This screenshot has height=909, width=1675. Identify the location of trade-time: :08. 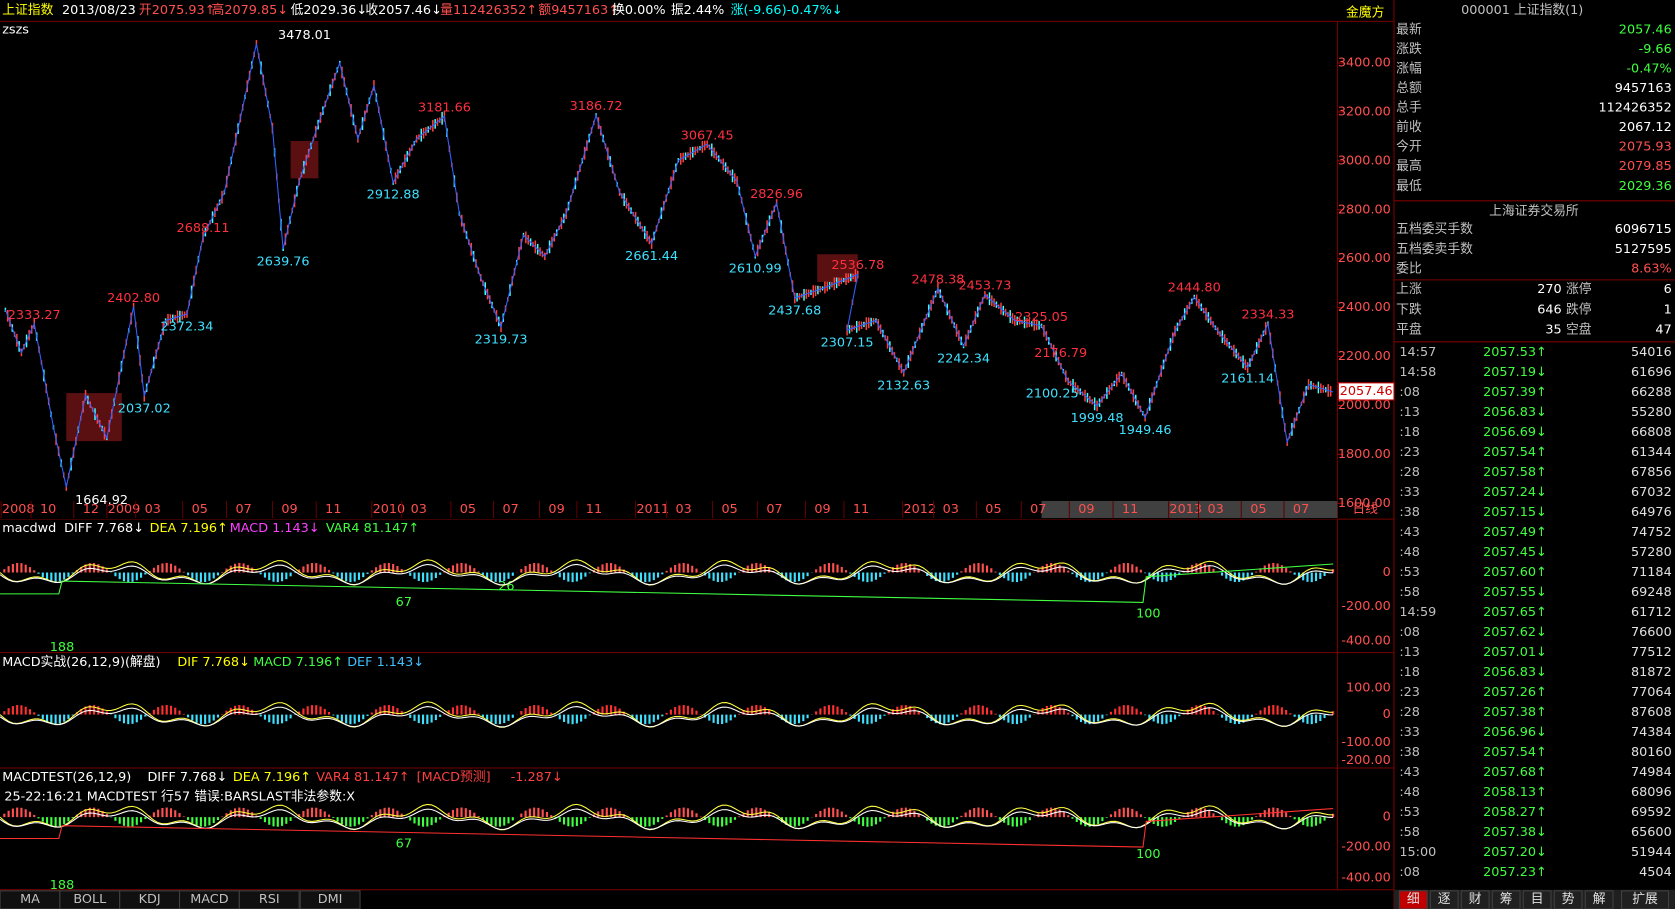
(1409, 872).